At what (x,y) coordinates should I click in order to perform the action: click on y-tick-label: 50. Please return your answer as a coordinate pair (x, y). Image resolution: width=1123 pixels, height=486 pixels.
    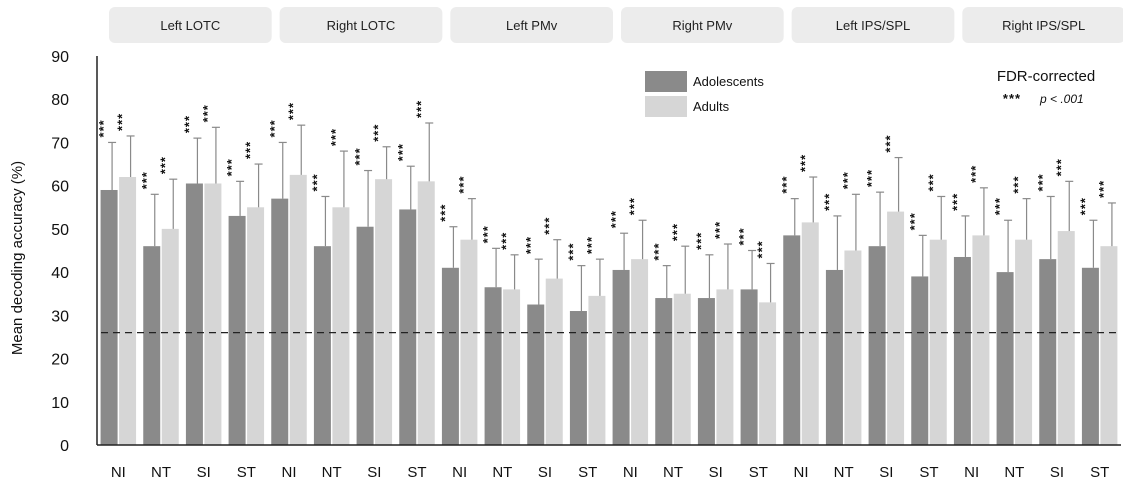
    Looking at the image, I should click on (60, 230).